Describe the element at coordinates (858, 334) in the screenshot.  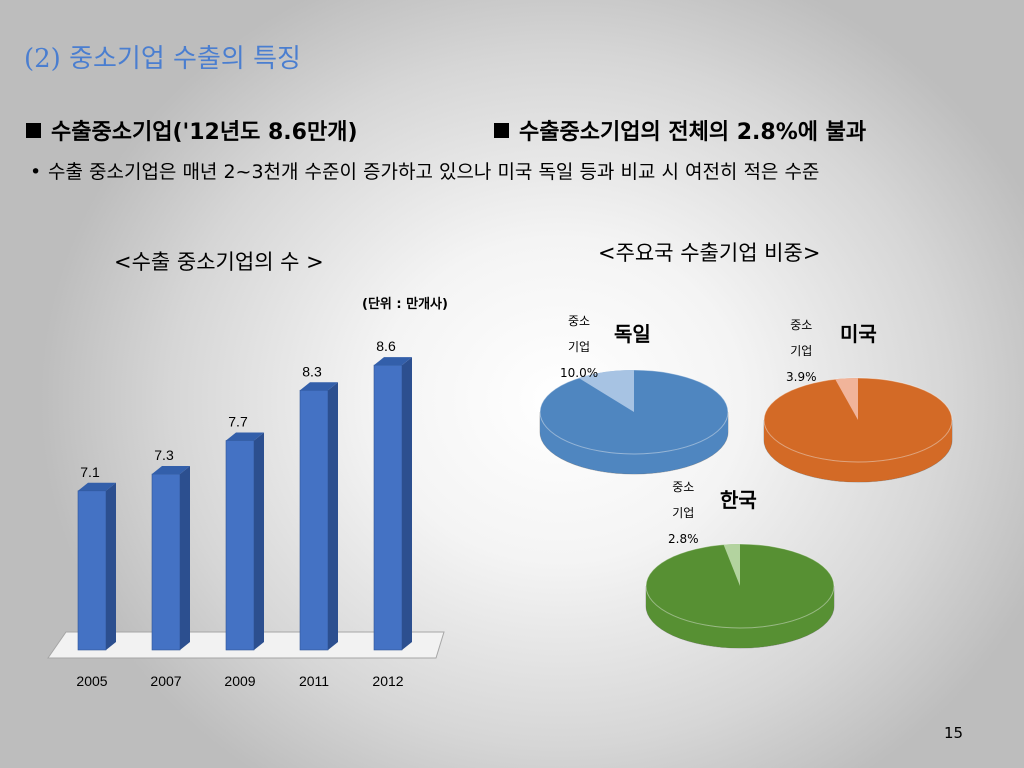
I see `pie-country-name: 미국` at that location.